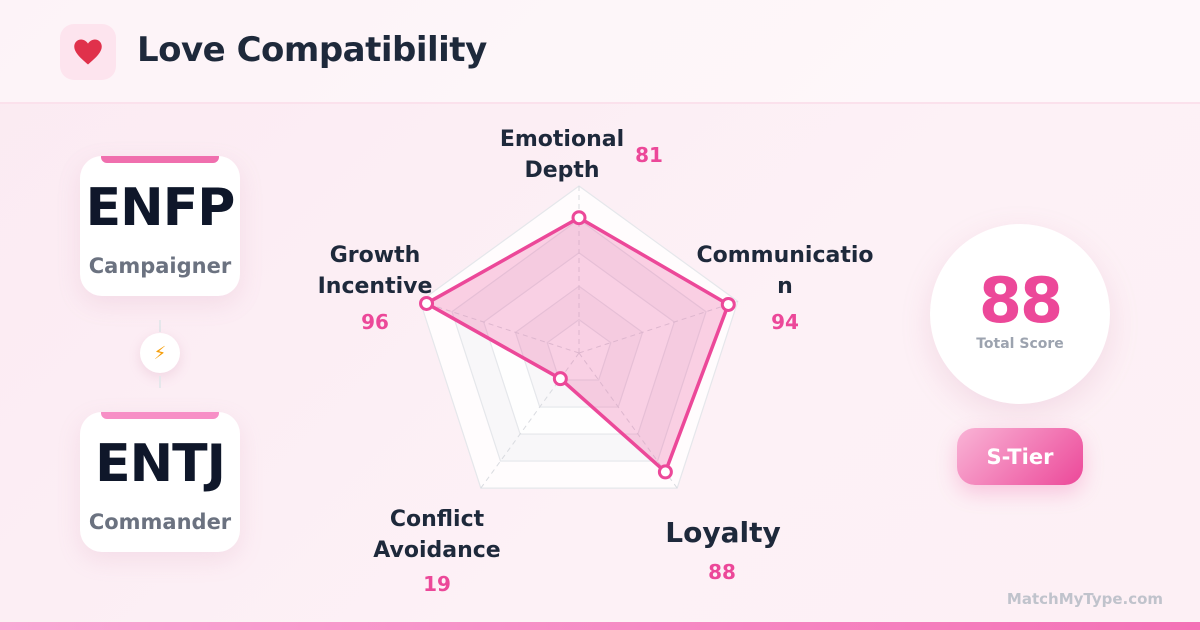  I want to click on type-name: Campaigner, so click(160, 266).